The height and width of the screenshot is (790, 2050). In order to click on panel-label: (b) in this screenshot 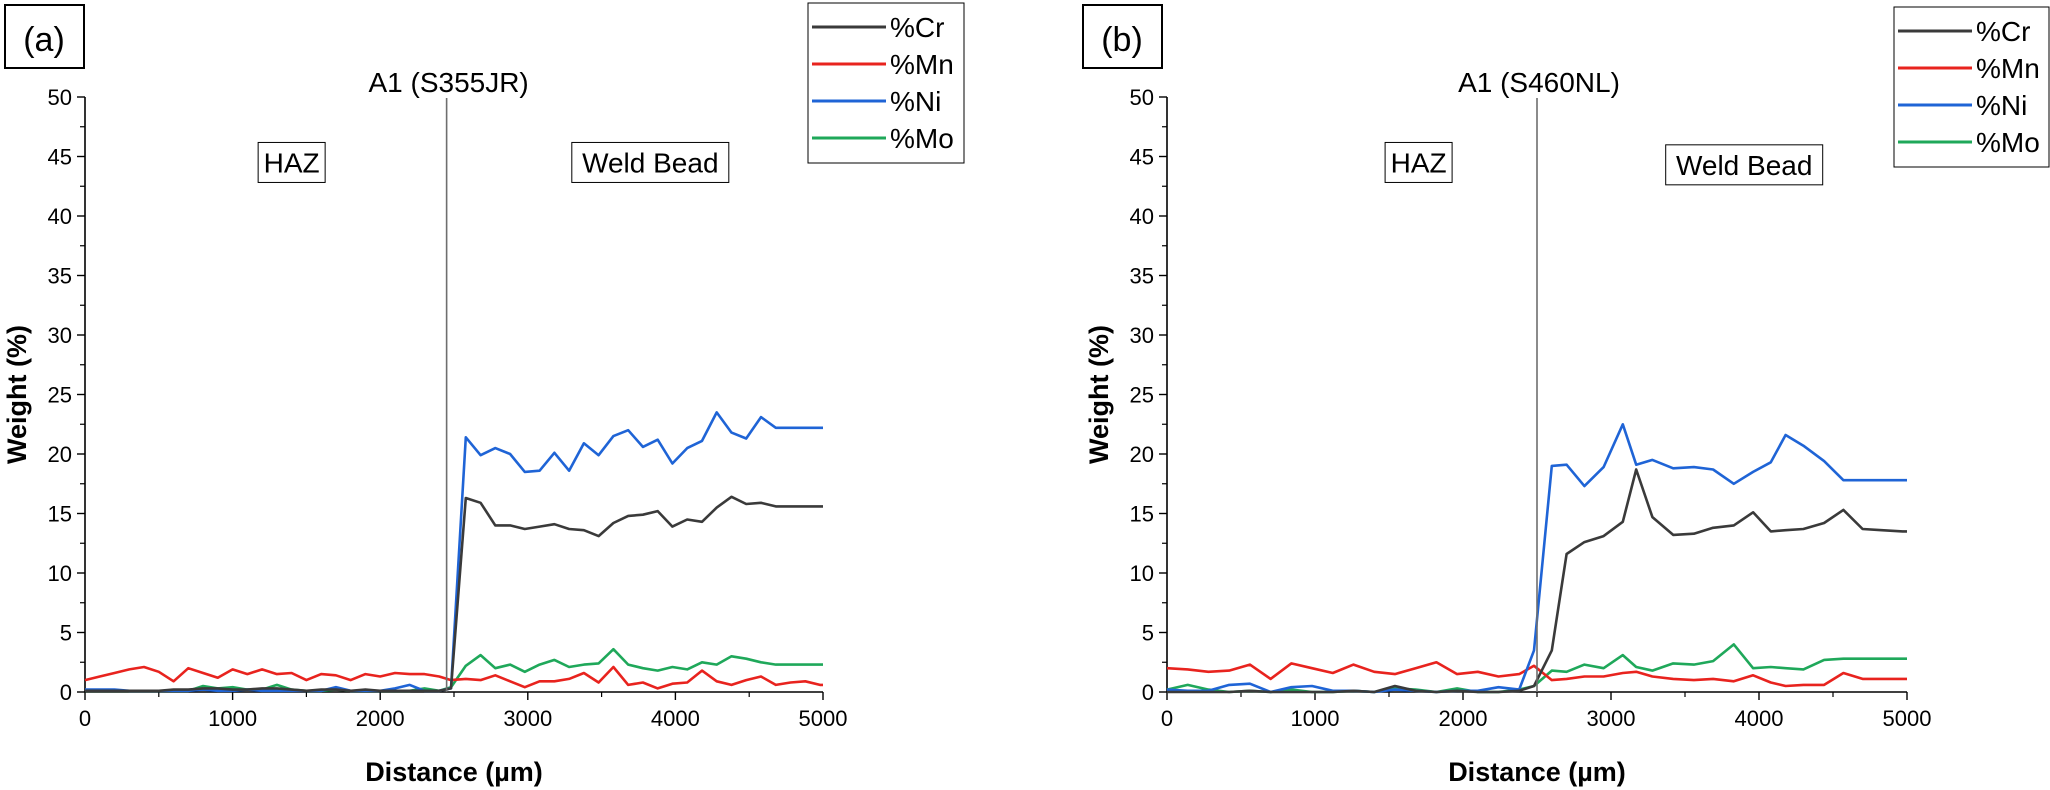, I will do `click(1122, 40)`.